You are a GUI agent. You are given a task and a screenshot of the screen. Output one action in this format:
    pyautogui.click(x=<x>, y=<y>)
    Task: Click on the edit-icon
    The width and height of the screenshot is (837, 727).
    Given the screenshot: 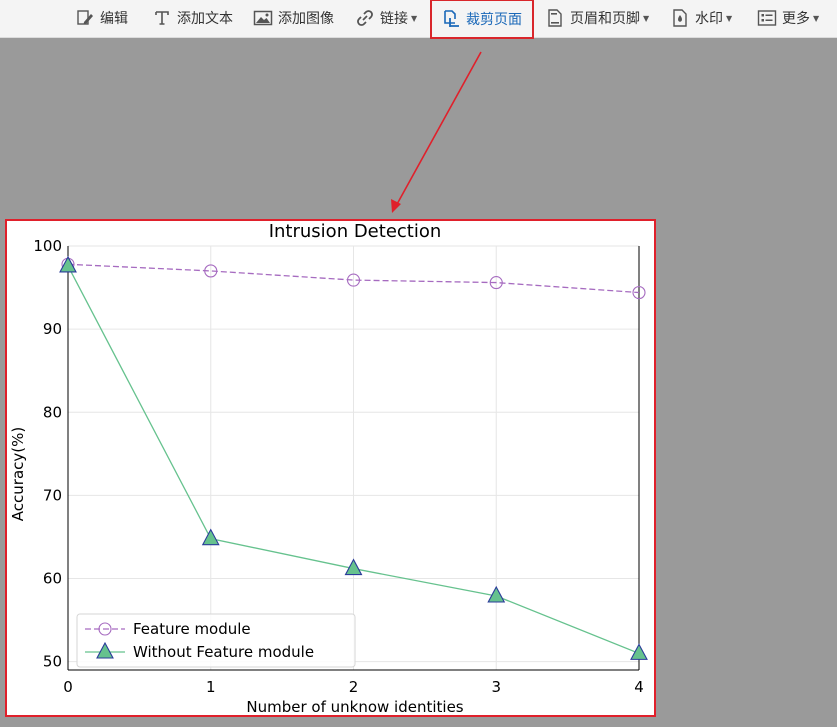 What is the action you would take?
    pyautogui.click(x=85, y=18)
    